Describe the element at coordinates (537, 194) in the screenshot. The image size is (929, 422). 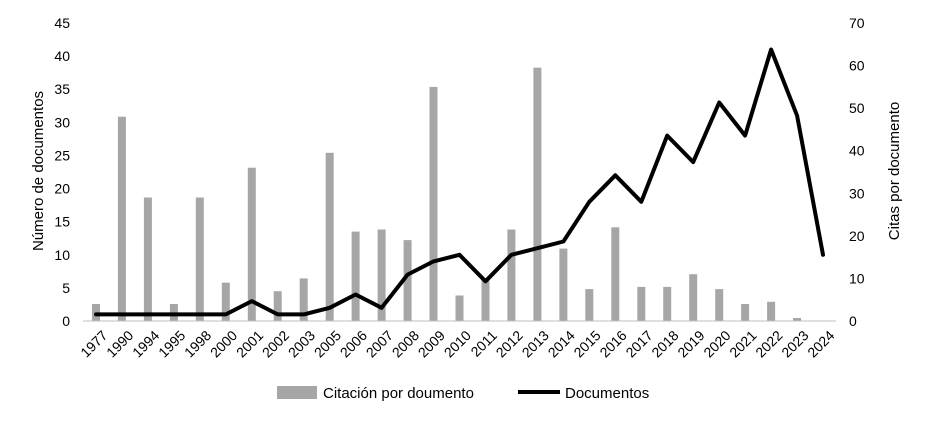
I see `bar-2013` at that location.